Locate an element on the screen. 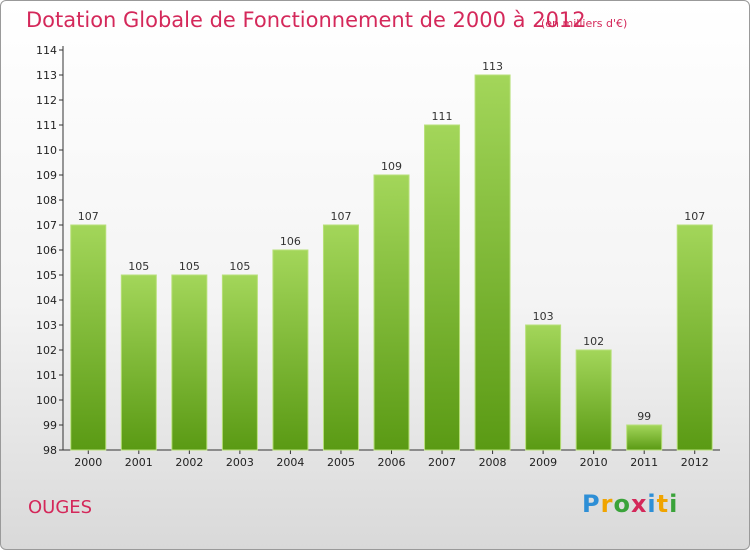 This screenshot has height=550, width=750. x-tick-label: 2007 is located at coordinates (442, 462).